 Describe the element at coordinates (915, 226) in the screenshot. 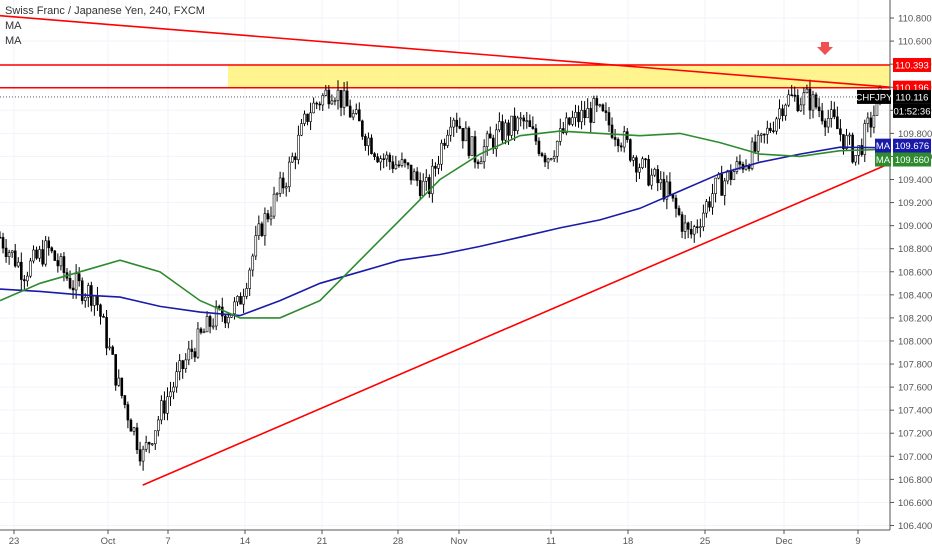

I see `y-tick-label: 109.000` at that location.